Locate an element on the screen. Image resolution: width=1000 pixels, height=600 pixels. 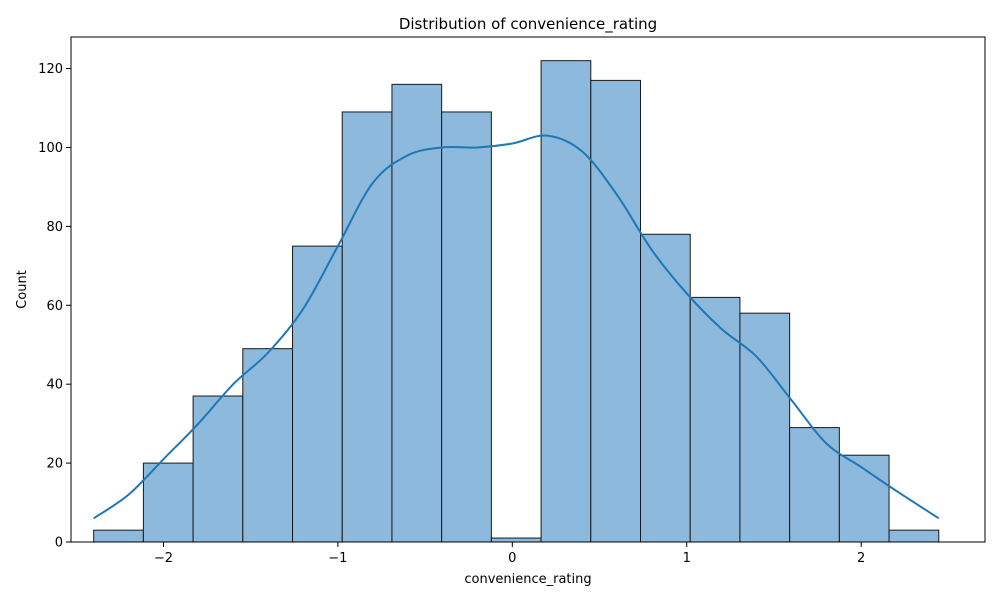
y-tick-label: 120 is located at coordinates (50, 69).